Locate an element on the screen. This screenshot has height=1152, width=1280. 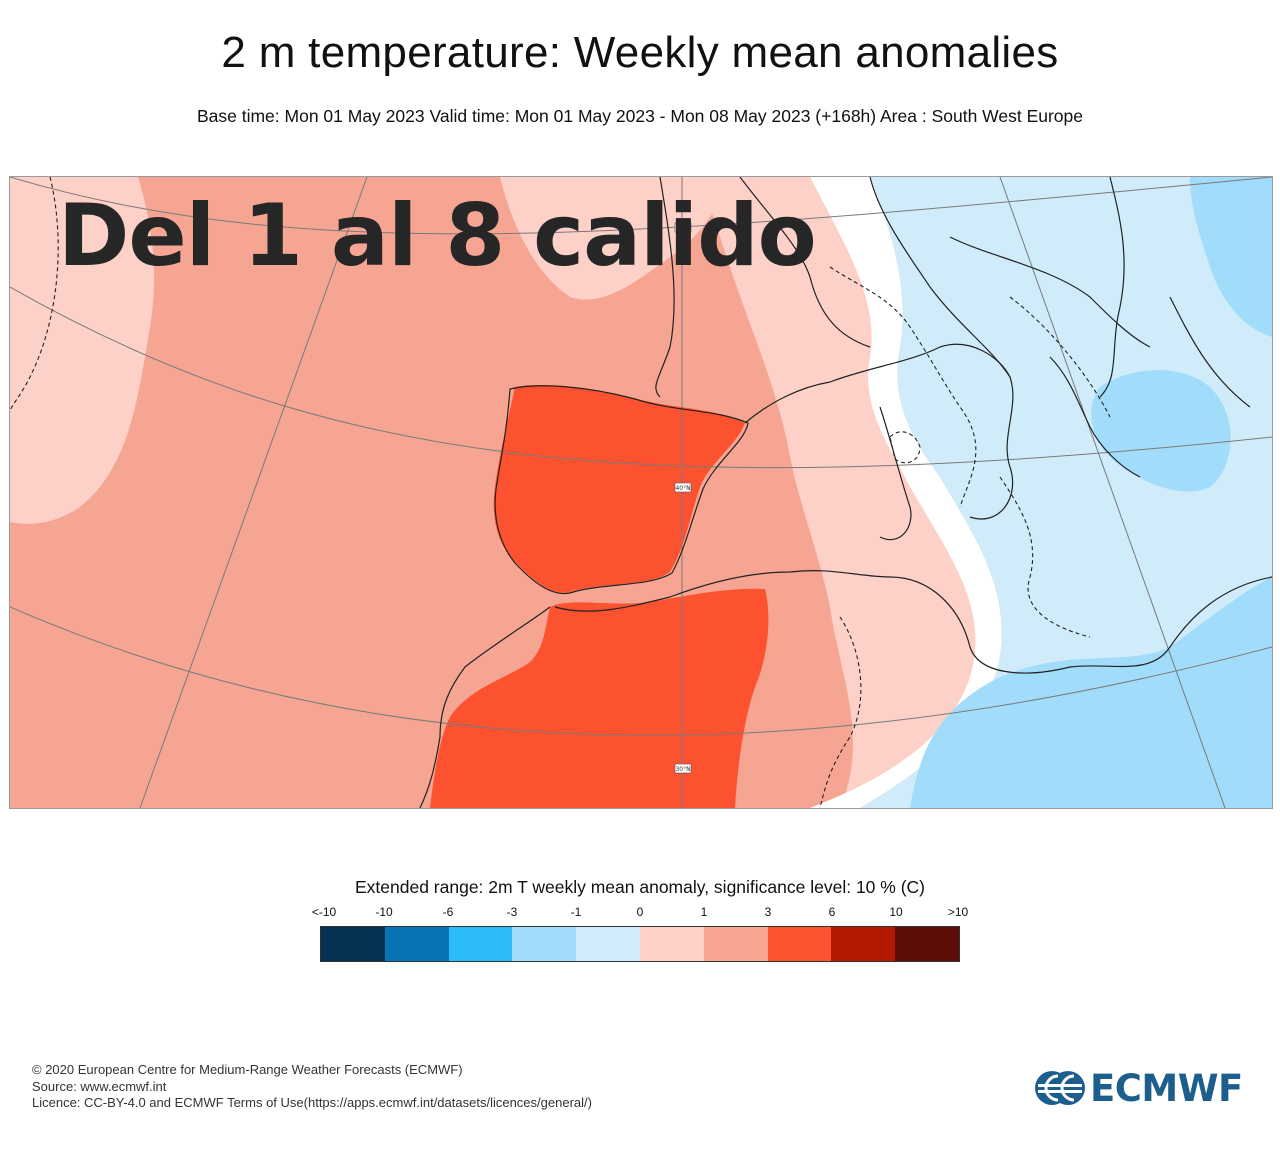
page-title: 2 m temperature: Weekly mean anomalies is located at coordinates (640, 52).